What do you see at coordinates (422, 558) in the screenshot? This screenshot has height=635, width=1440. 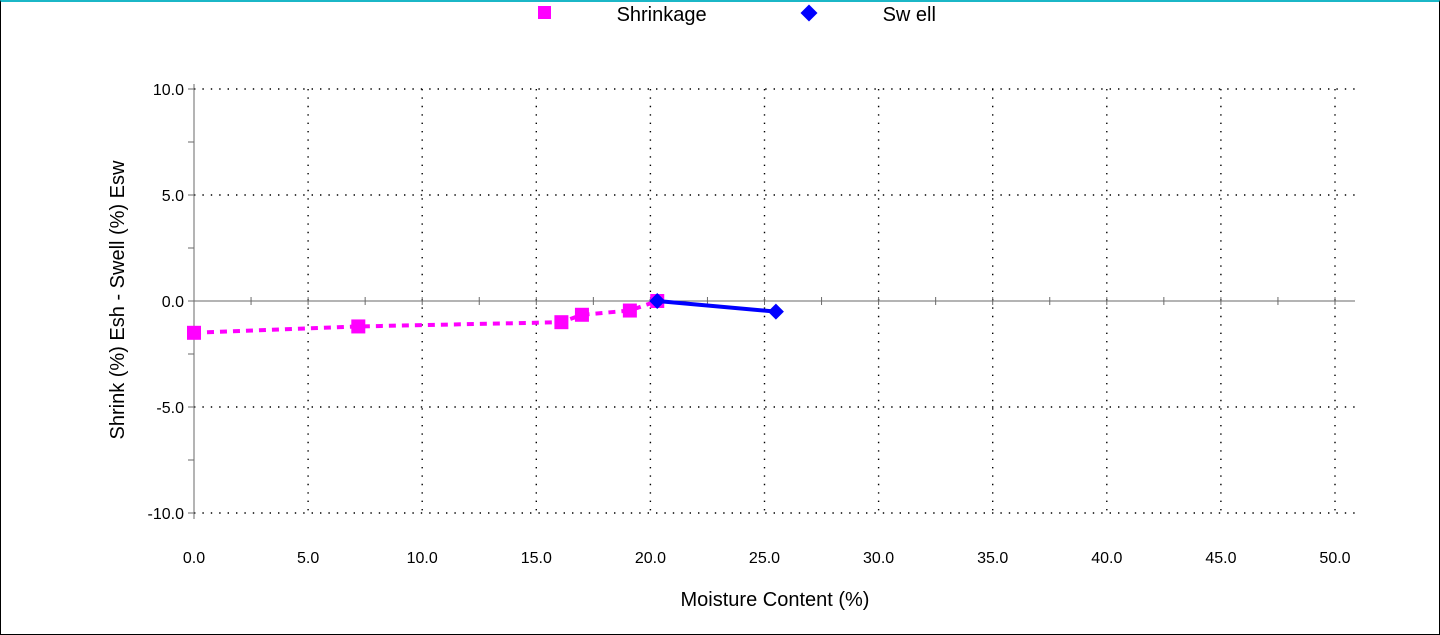 I see `x-tick-label: 10.0` at bounding box center [422, 558].